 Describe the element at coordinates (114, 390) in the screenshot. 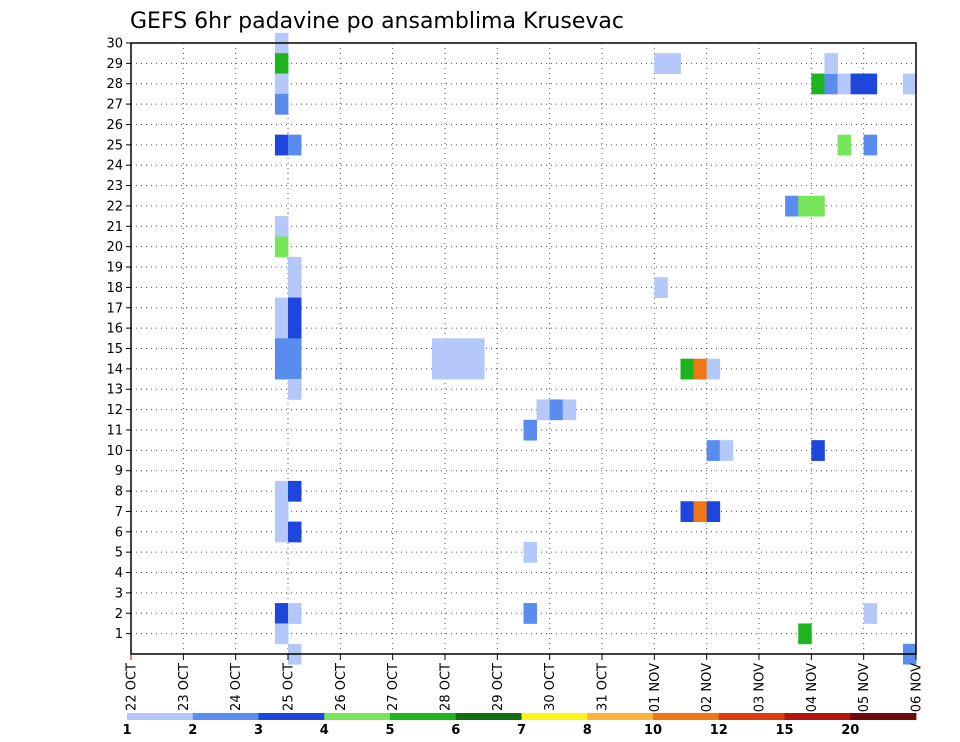

I see `y-tick-label: 13` at that location.